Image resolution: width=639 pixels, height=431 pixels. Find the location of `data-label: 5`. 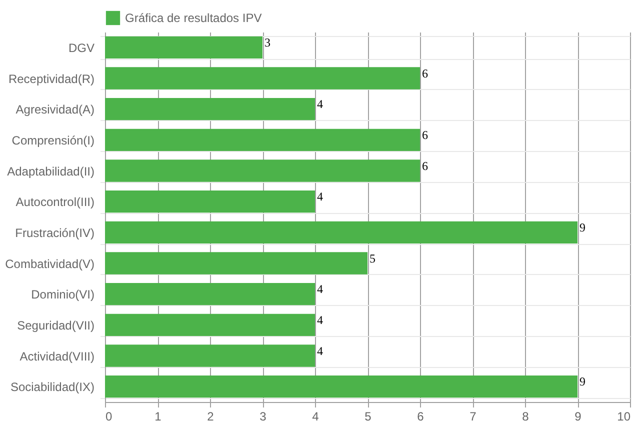

data-label: 5 is located at coordinates (373, 258).